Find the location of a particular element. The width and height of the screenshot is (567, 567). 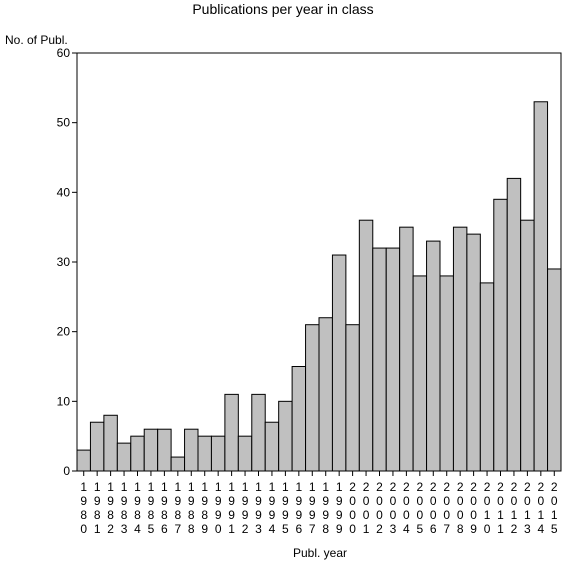

y-tick-label: 40 is located at coordinates (64, 192).